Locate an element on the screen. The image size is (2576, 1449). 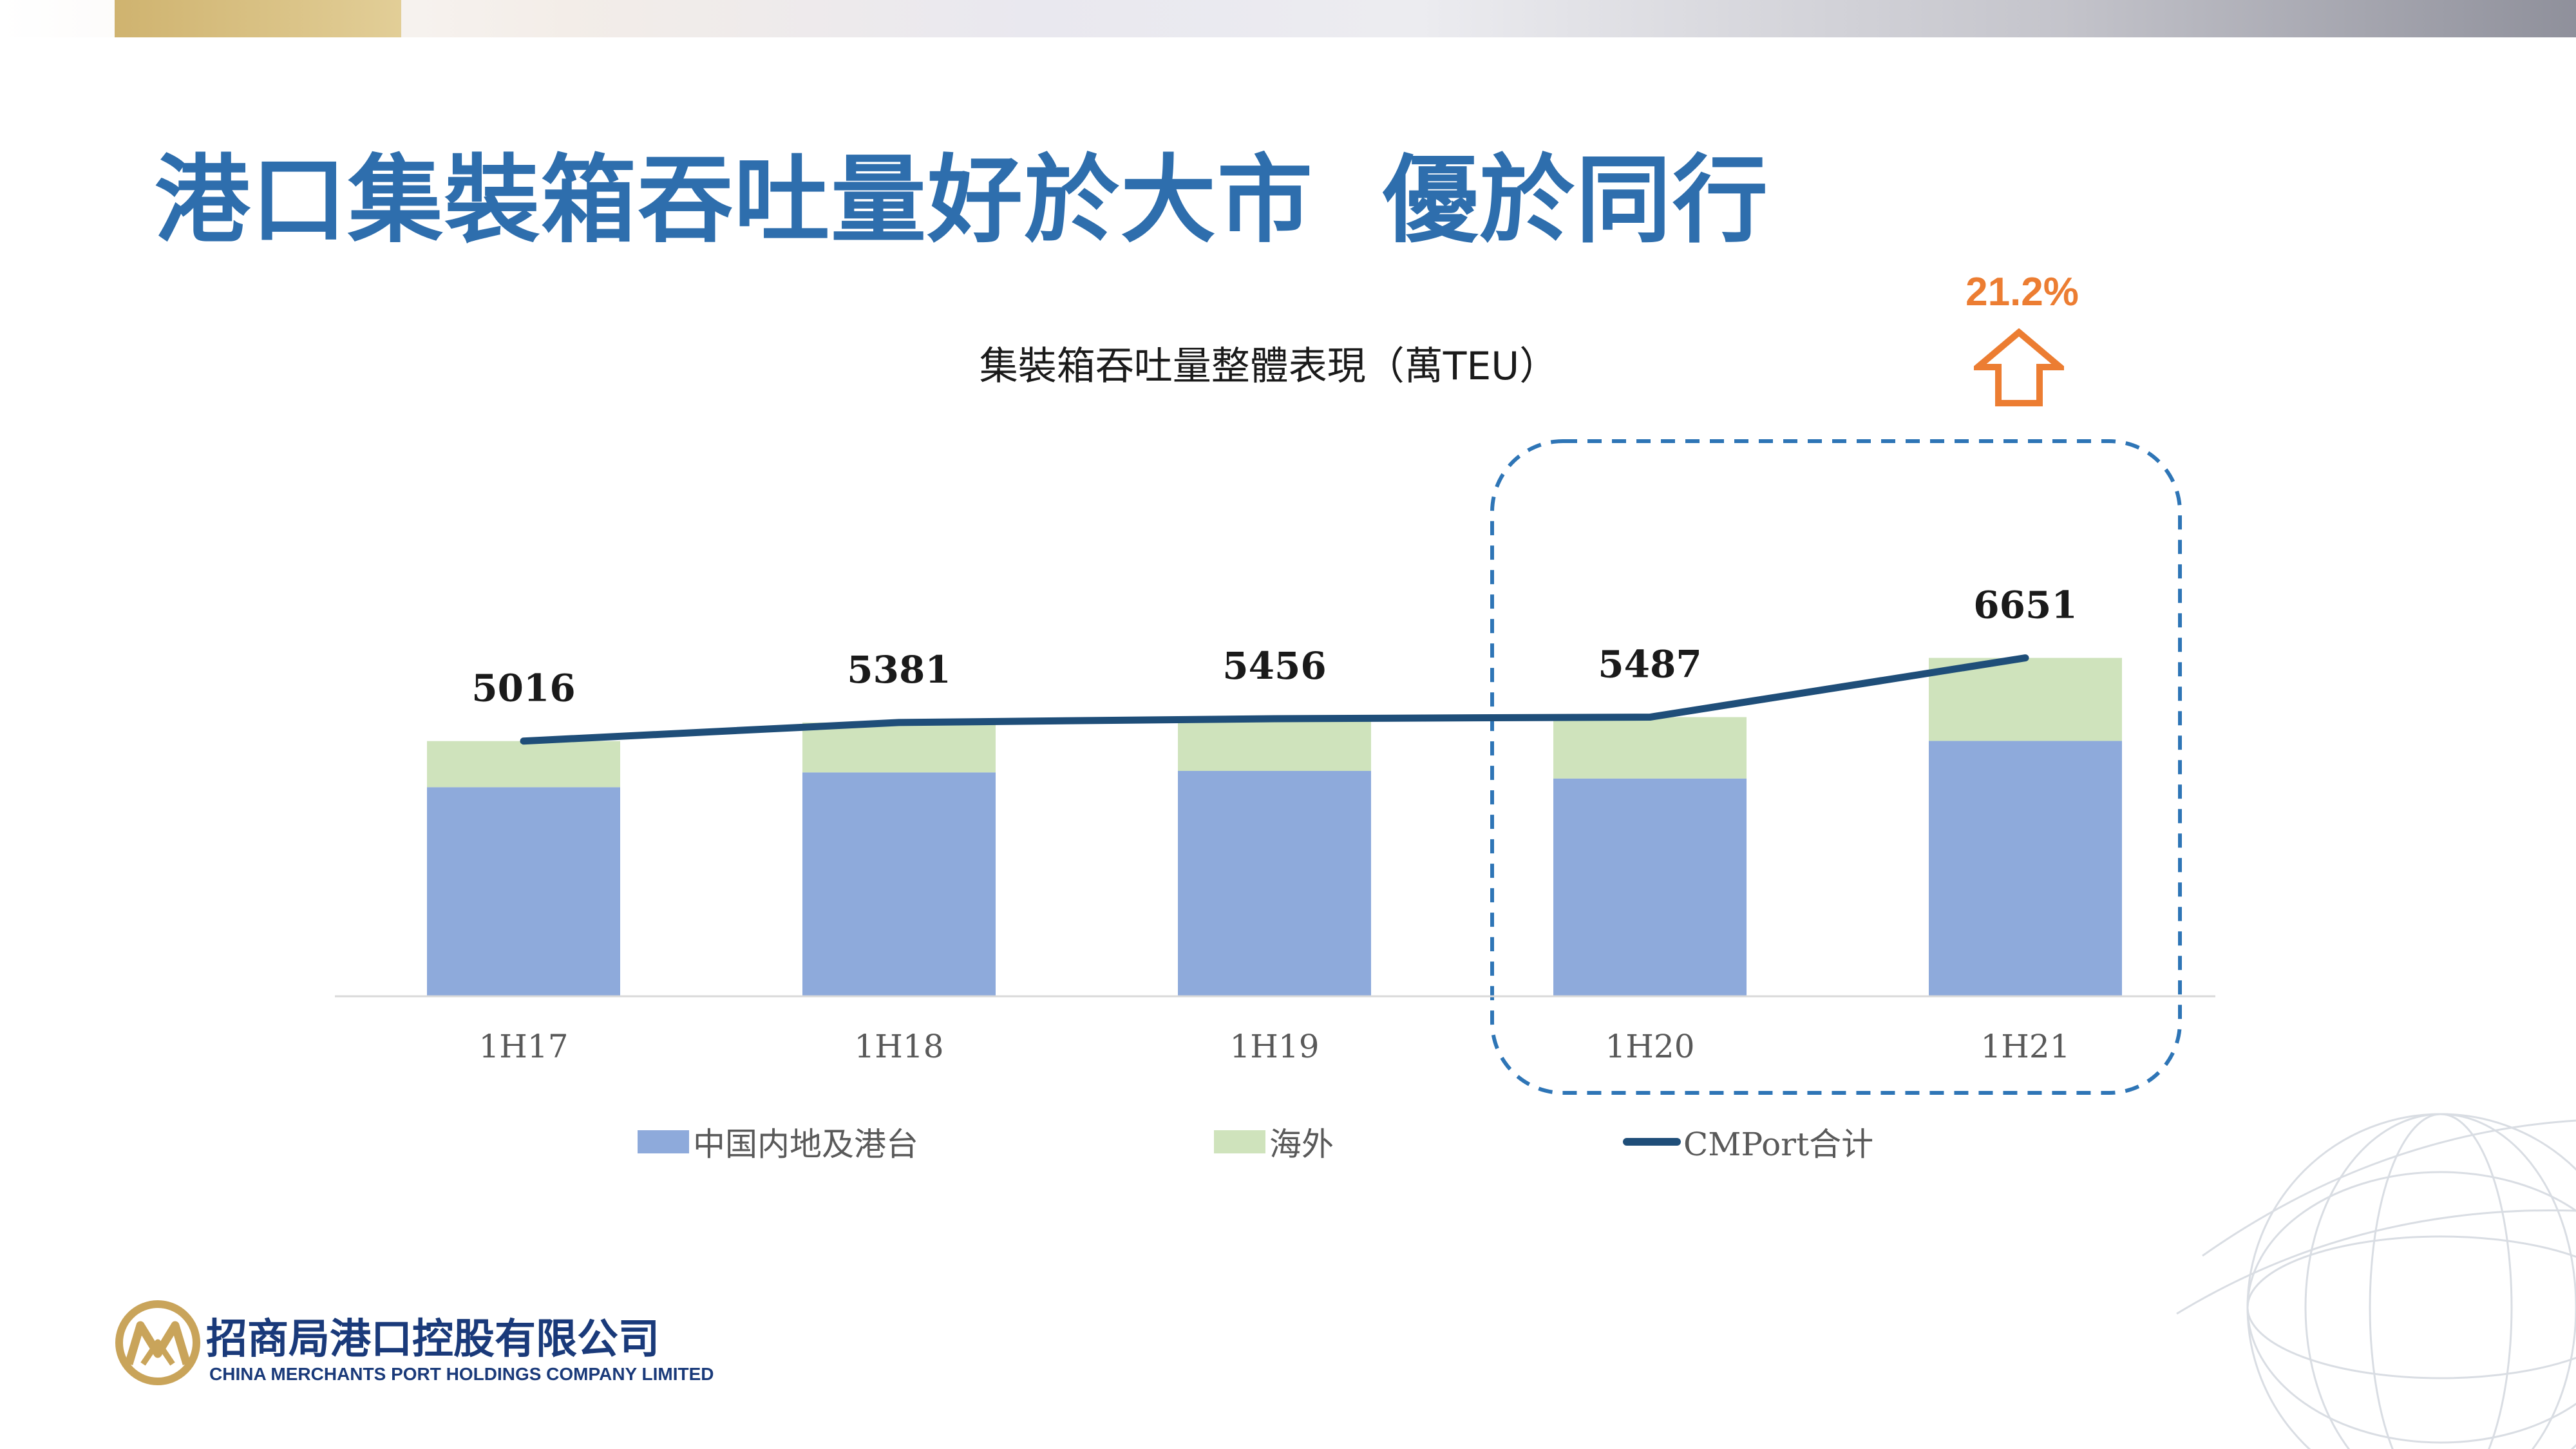
legend-item-overseas: 海外 is located at coordinates (1274, 1141).